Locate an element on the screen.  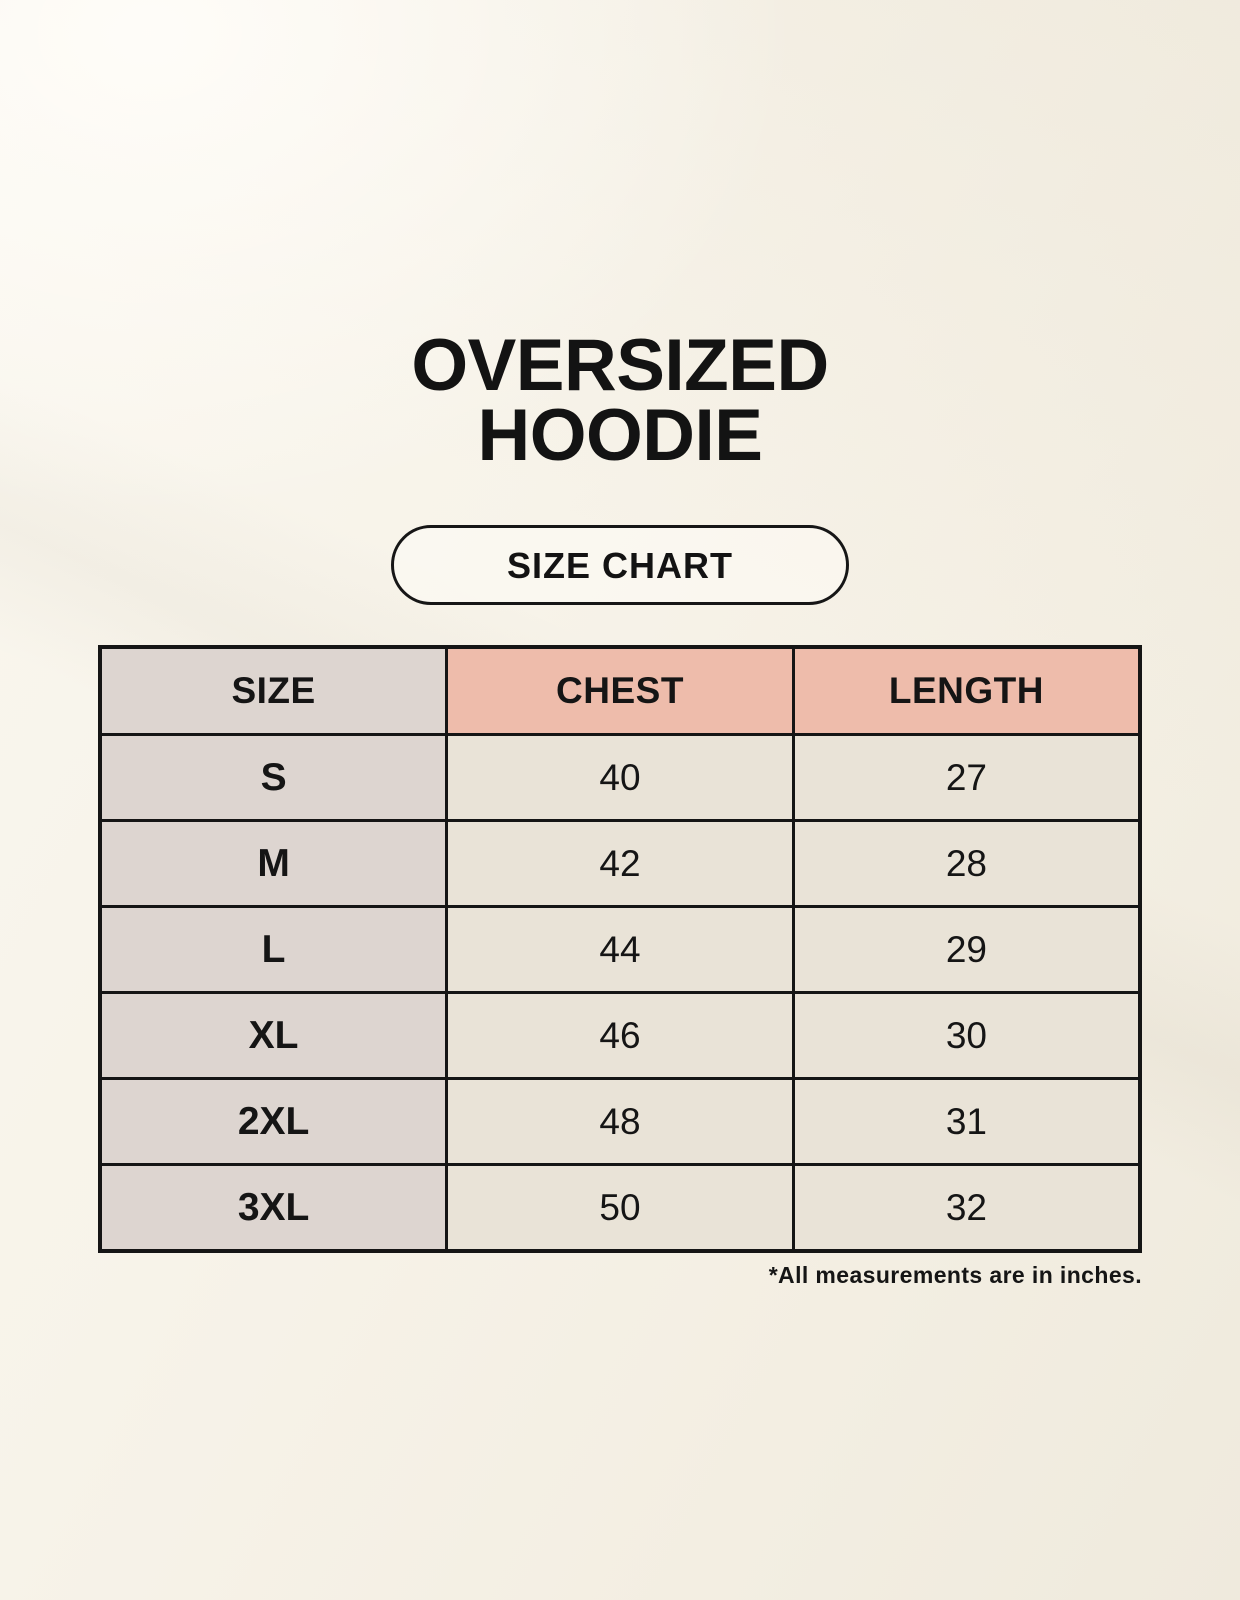
table-row-3xl: 3XL 50 32 is located at coordinates (620, 1208).